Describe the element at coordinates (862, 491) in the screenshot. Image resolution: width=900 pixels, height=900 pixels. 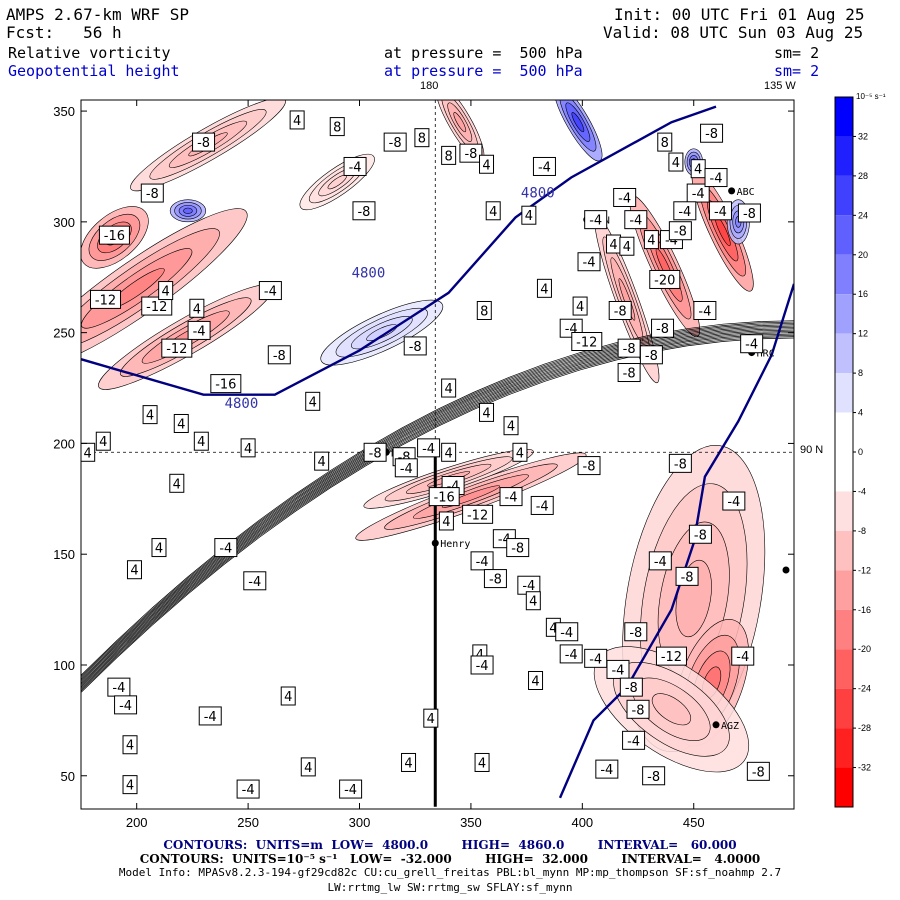
I see `colorbar-tick-label: -4` at that location.